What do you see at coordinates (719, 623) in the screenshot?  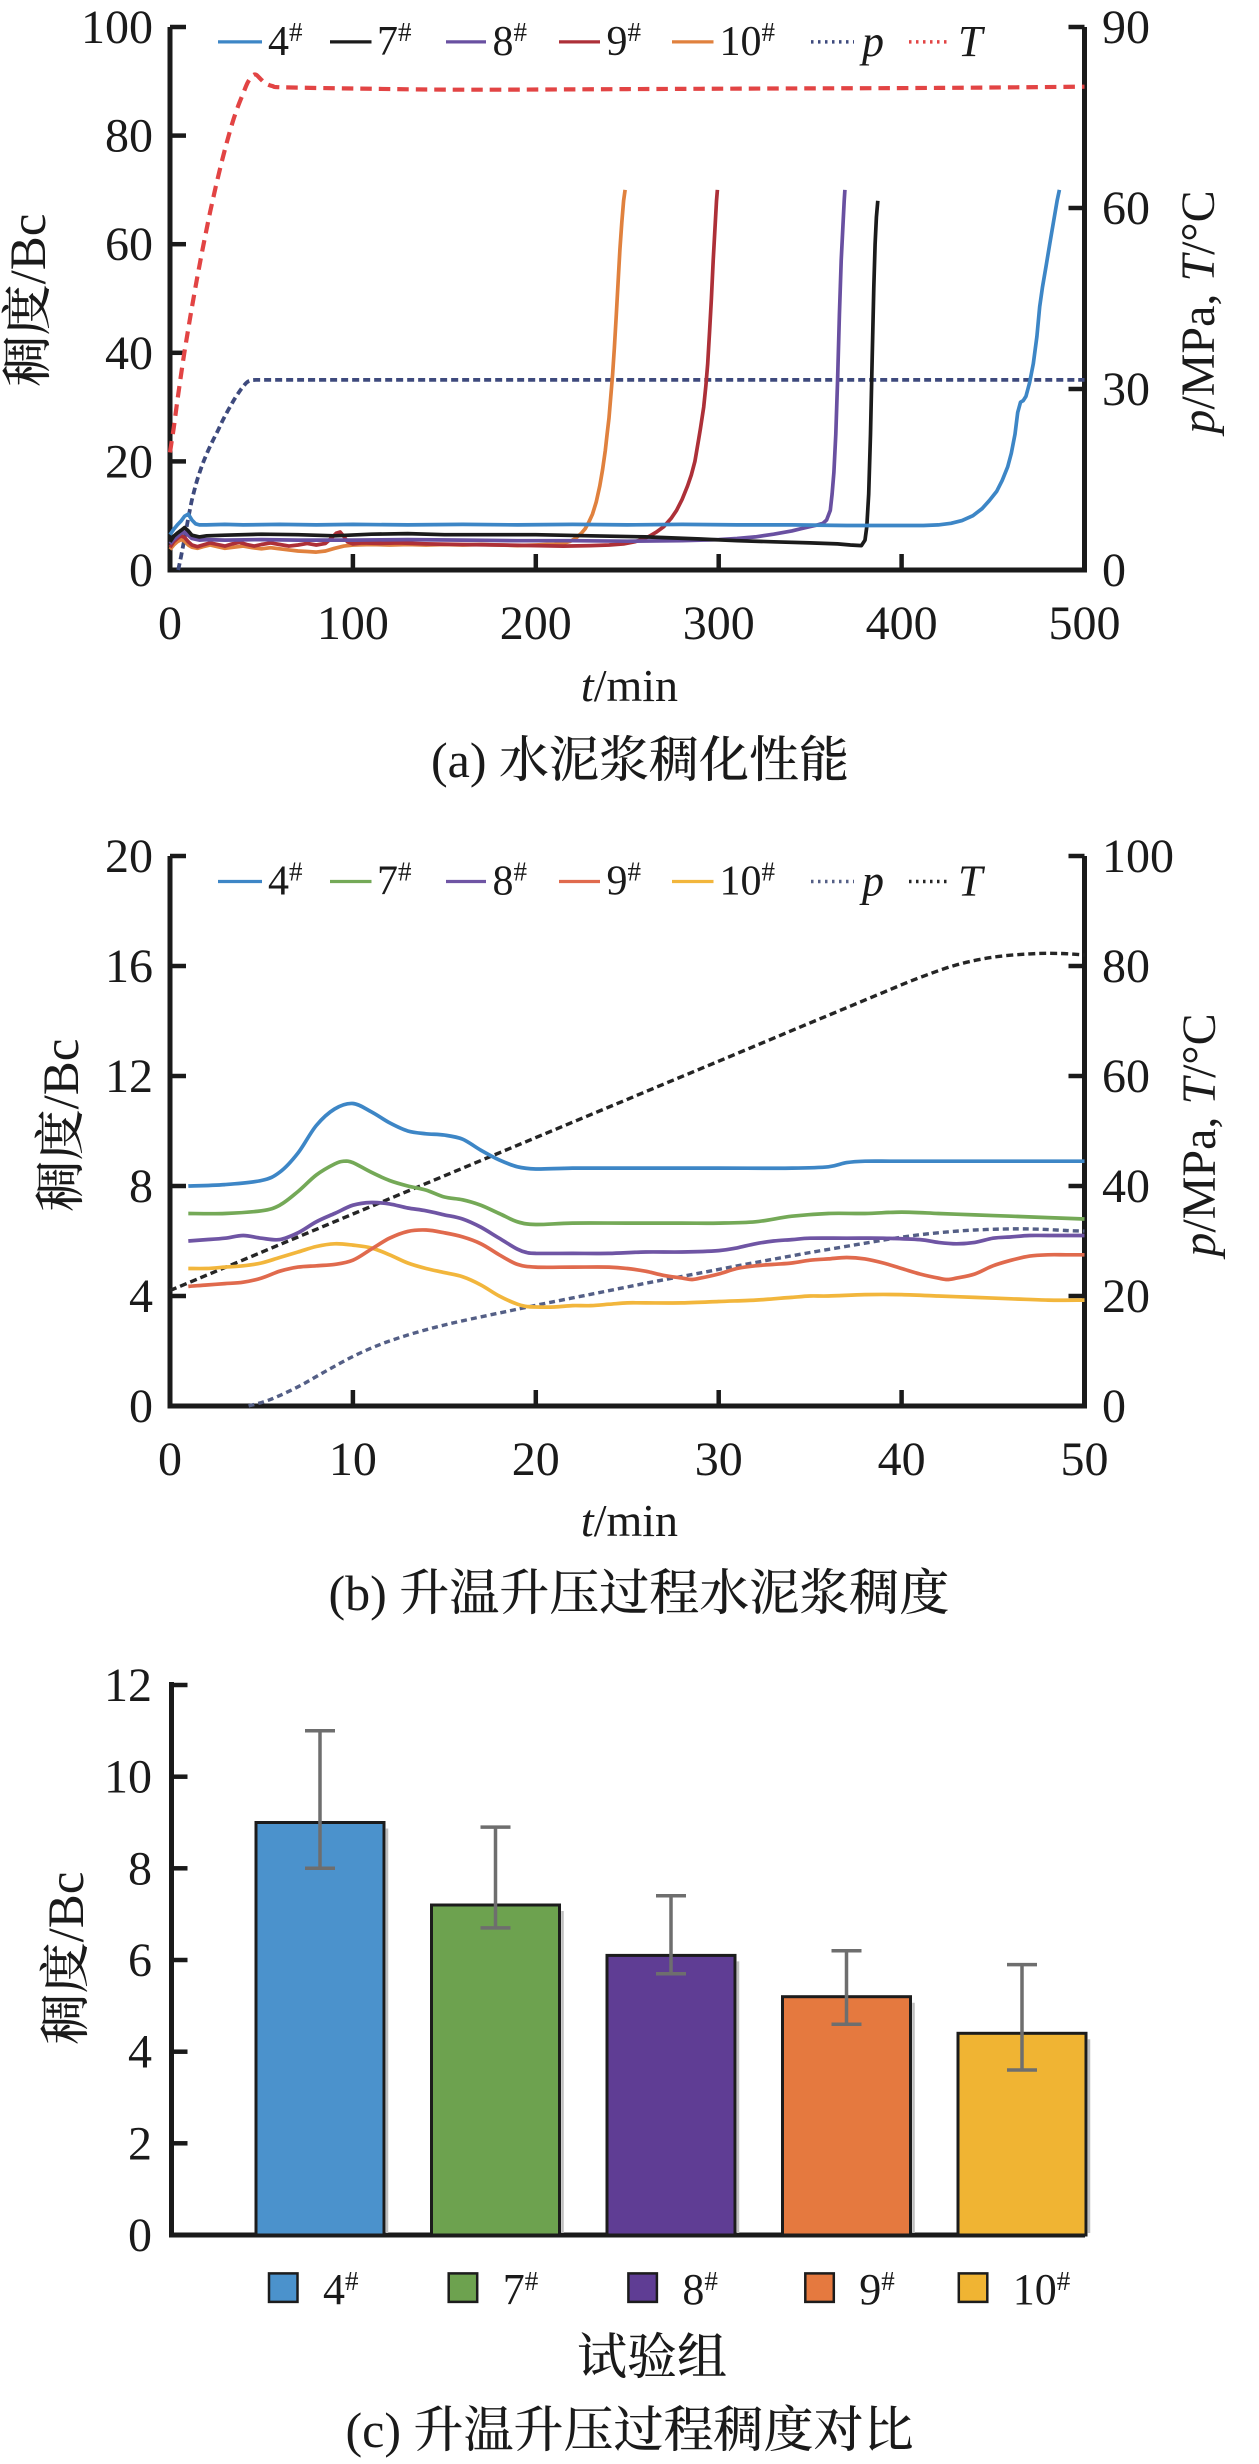 I see `svg-text: 300` at bounding box center [719, 623].